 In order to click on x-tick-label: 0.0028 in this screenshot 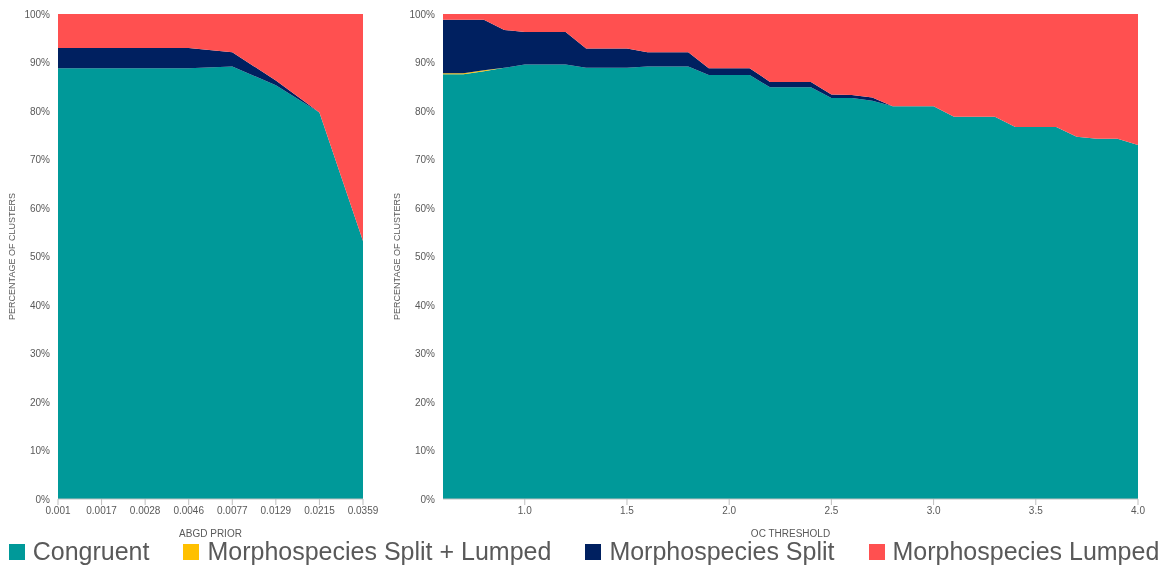, I will do `click(145, 511)`.